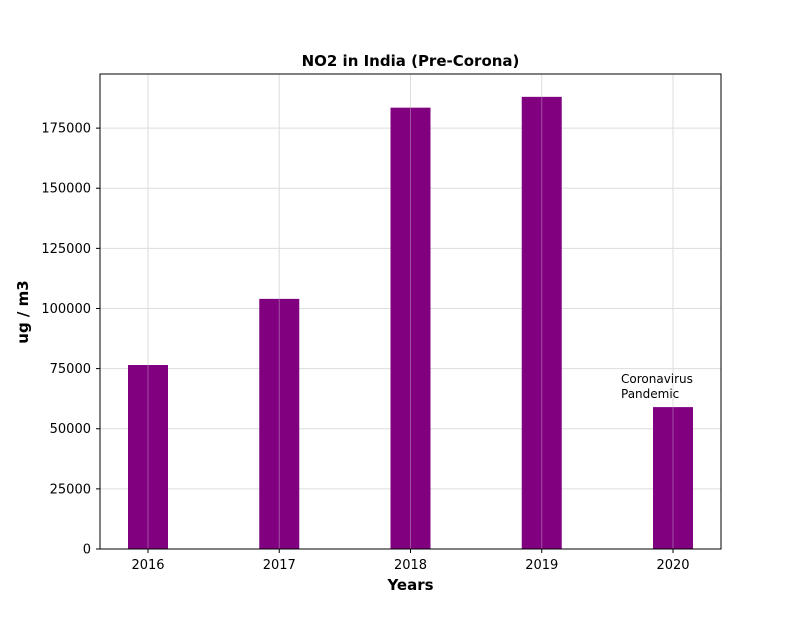 This screenshot has height=621, width=801. What do you see at coordinates (66, 249) in the screenshot?
I see `y-tick-label: 125000` at bounding box center [66, 249].